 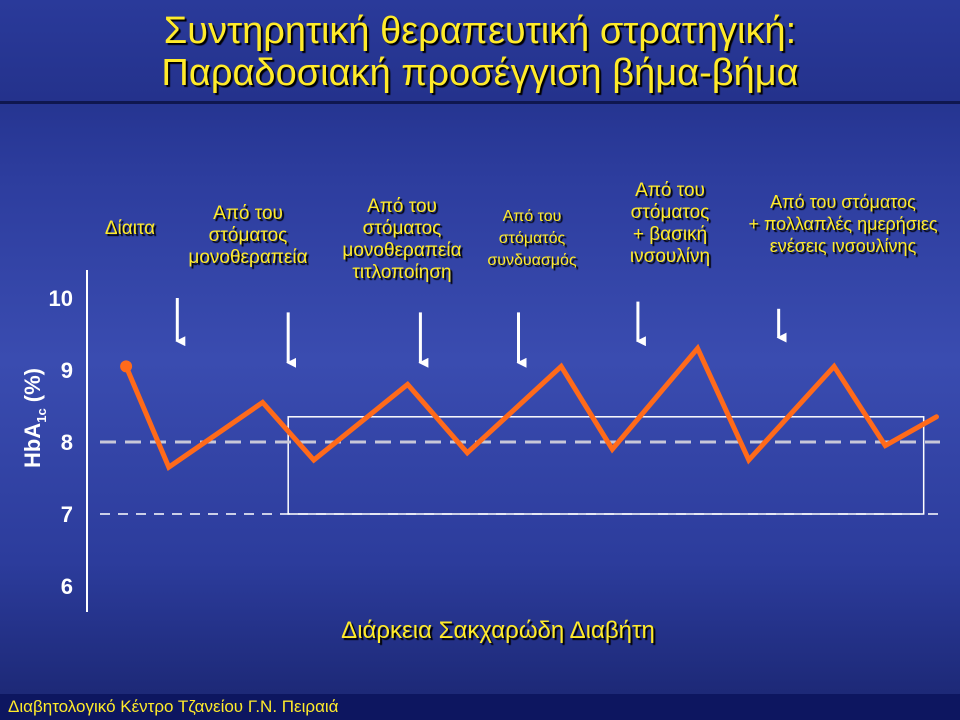 I want to click on stage-label-oral-combination: Από του στόματός συνδυασμός, so click(x=531, y=239).